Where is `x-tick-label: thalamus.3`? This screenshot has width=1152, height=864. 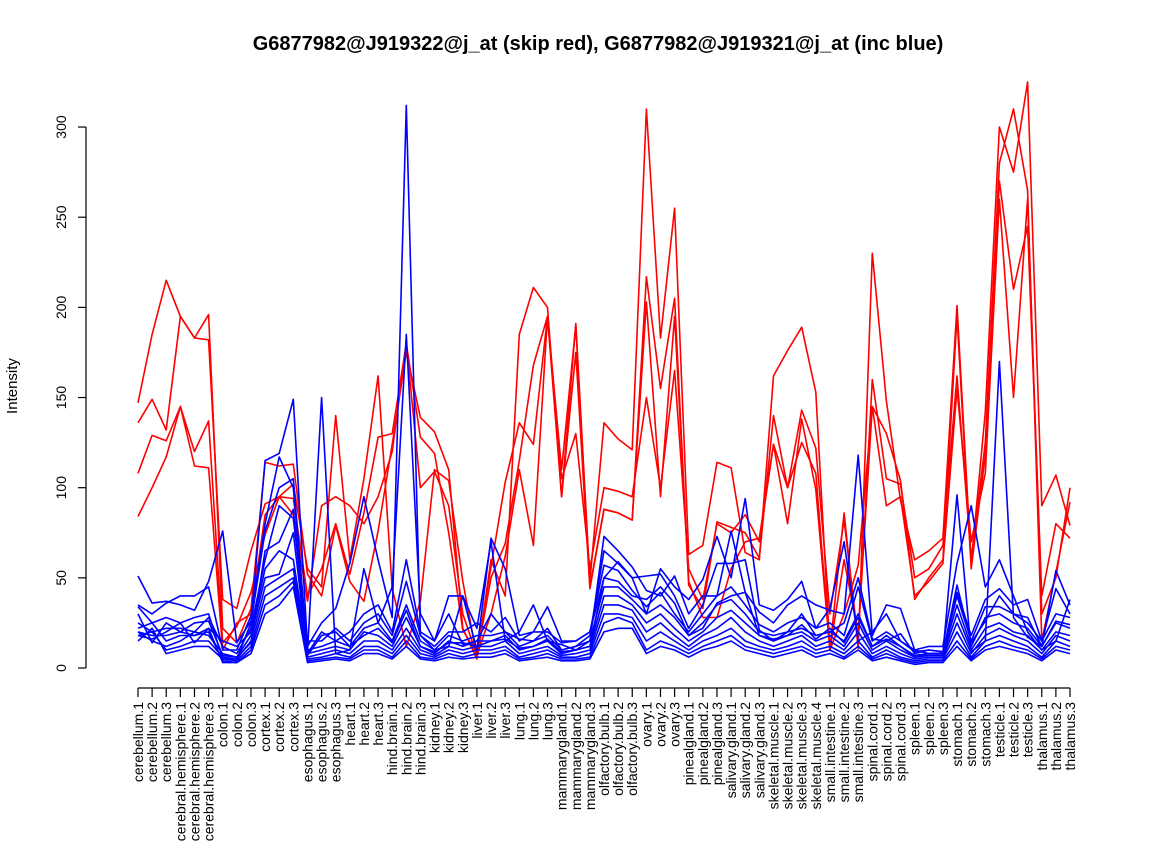 x-tick-label: thalamus.3 is located at coordinates (1070, 736).